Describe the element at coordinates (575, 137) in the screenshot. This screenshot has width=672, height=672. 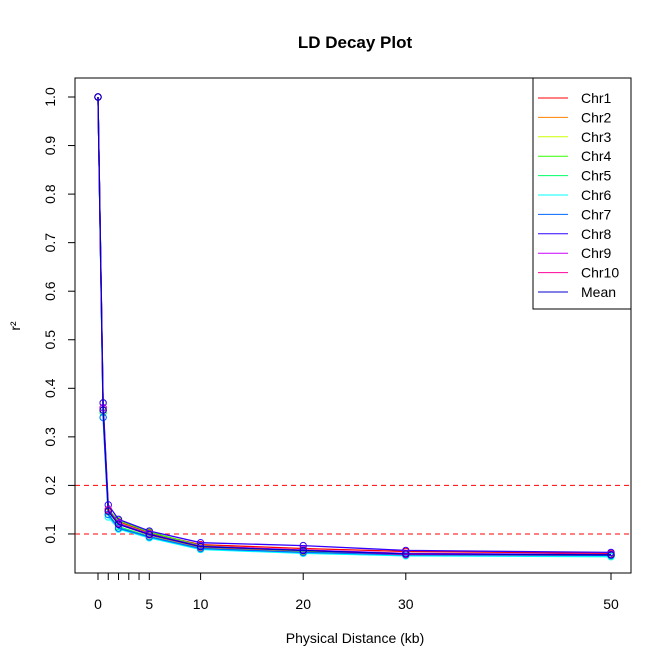
I see `legend-item: Chr3` at that location.